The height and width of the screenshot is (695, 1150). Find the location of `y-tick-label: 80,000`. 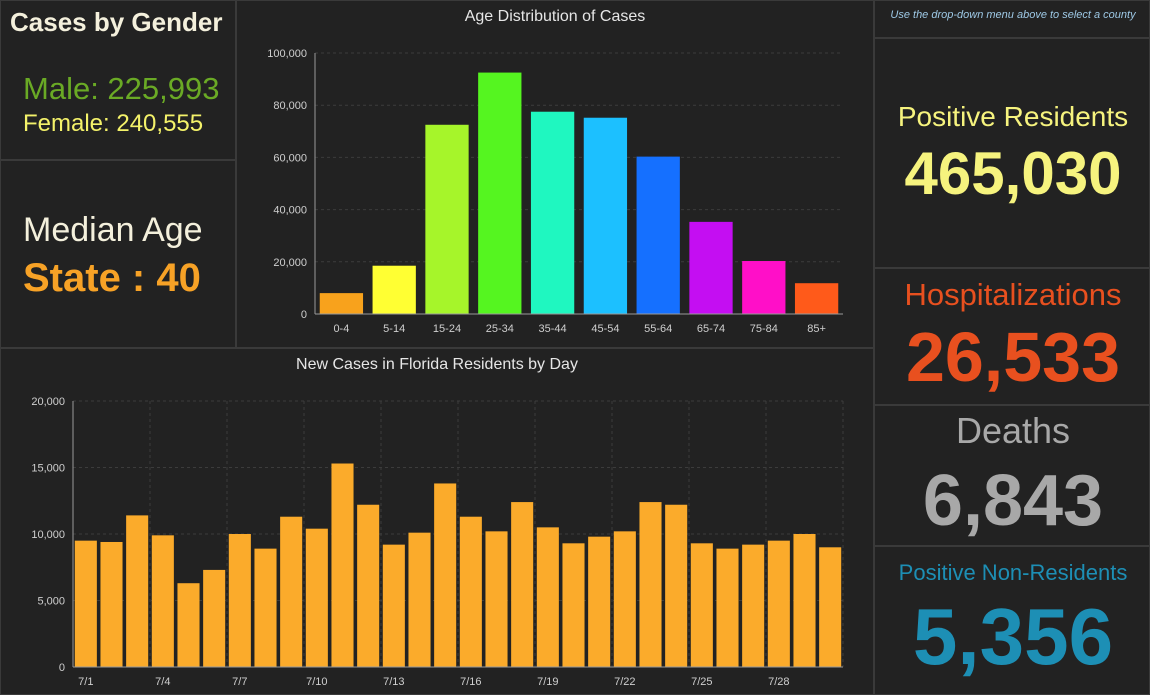

y-tick-label: 80,000 is located at coordinates (290, 106).